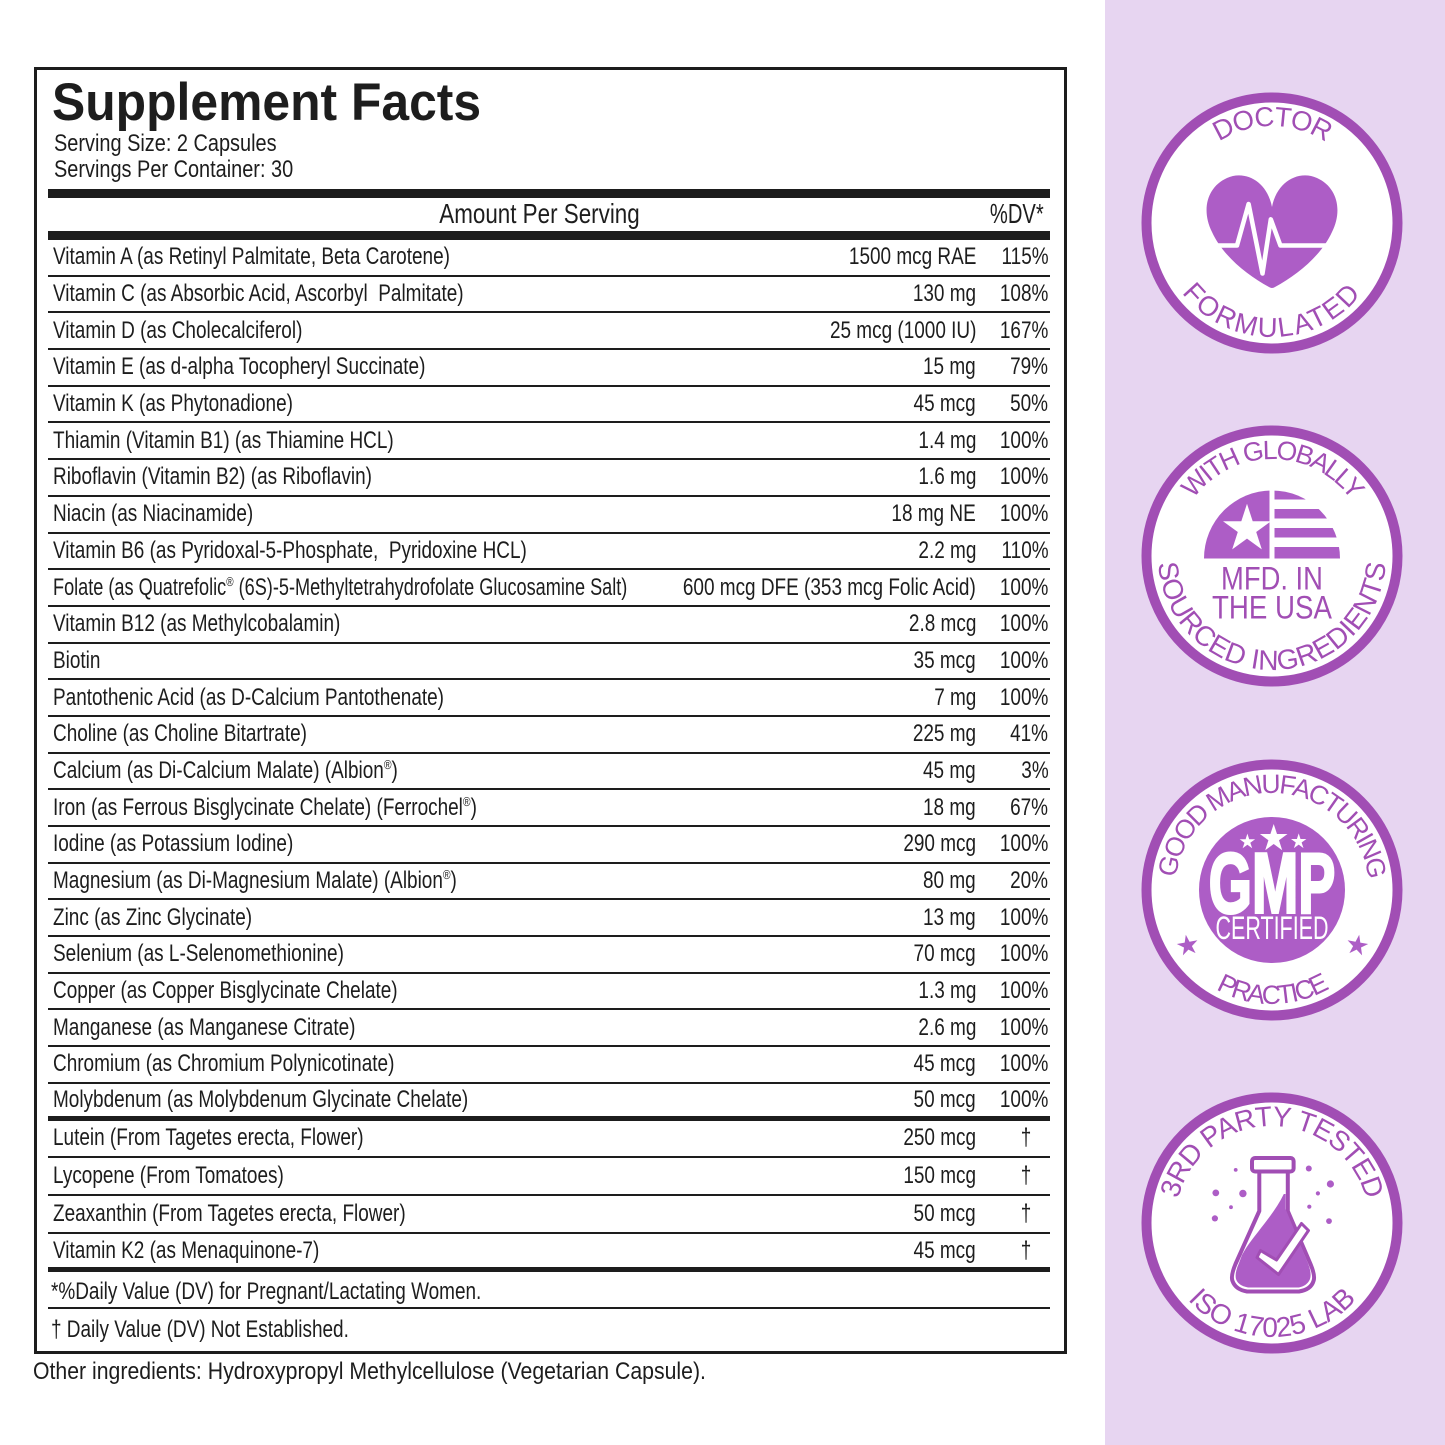 This screenshot has width=1445, height=1445. I want to click on svg-text: THE USA, so click(1272, 608).